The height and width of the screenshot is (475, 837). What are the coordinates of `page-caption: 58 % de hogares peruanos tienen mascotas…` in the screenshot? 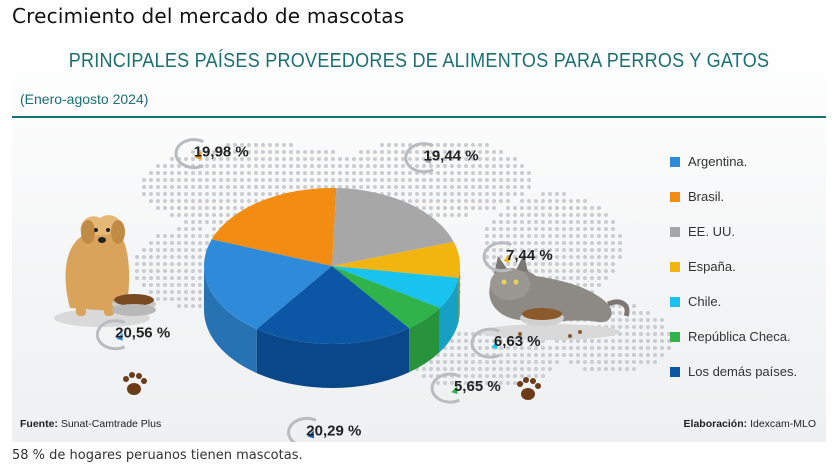 It's located at (157, 455).